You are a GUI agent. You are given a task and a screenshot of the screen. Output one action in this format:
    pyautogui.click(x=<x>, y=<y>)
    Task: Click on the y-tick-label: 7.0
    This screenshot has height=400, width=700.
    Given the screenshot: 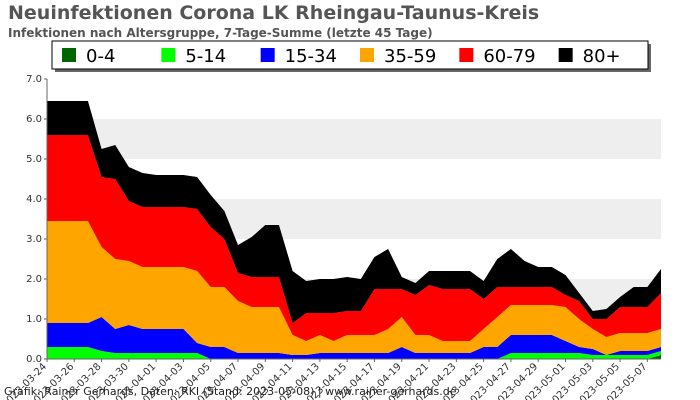 What is the action you would take?
    pyautogui.click(x=34, y=79)
    